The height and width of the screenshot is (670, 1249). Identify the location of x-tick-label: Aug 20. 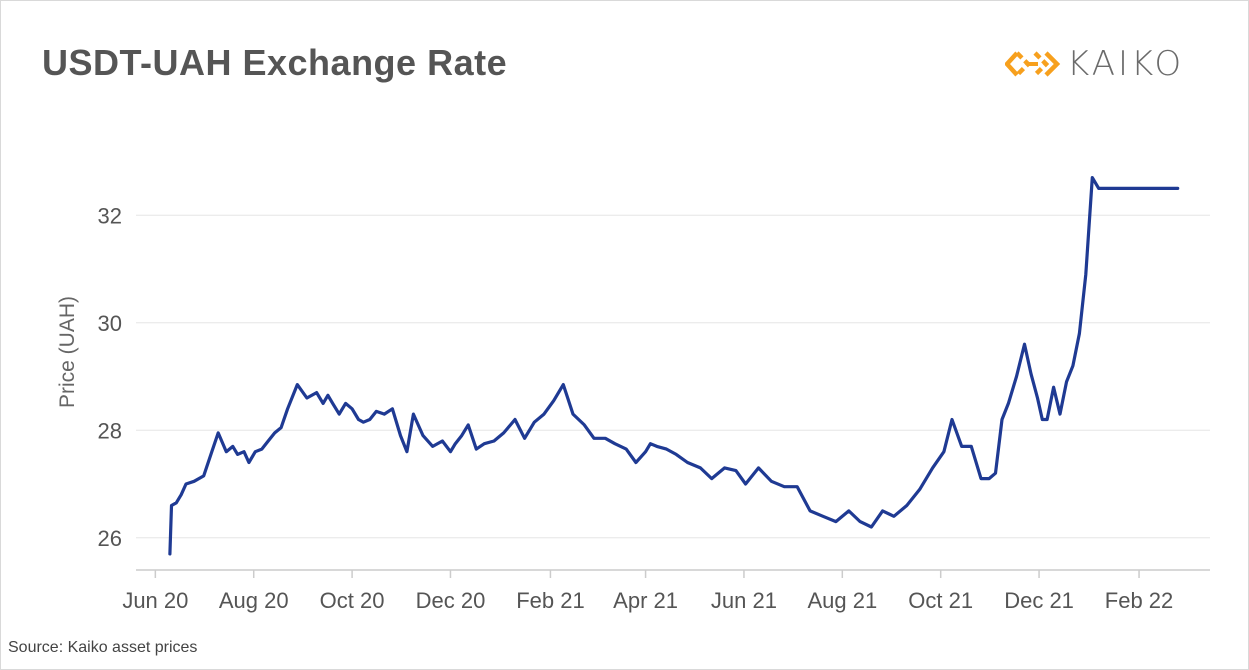
(254, 600).